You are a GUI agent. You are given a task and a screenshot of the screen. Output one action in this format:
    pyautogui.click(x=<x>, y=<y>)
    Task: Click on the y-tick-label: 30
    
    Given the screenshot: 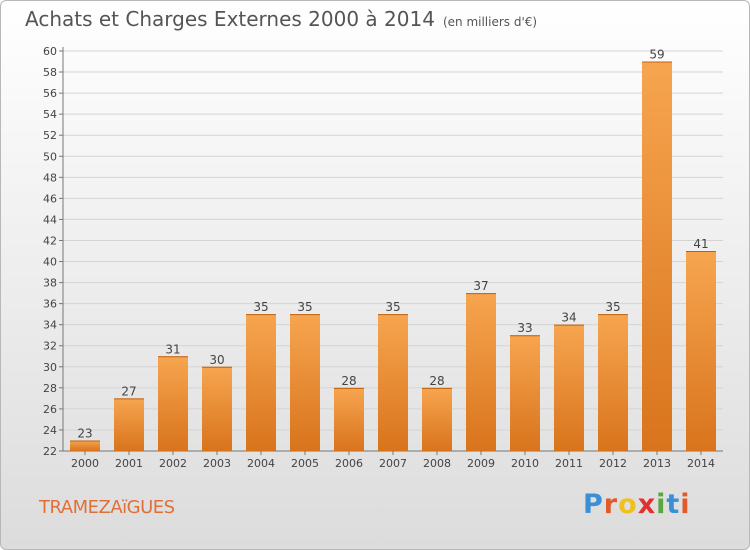 What is the action you would take?
    pyautogui.click(x=50, y=367)
    